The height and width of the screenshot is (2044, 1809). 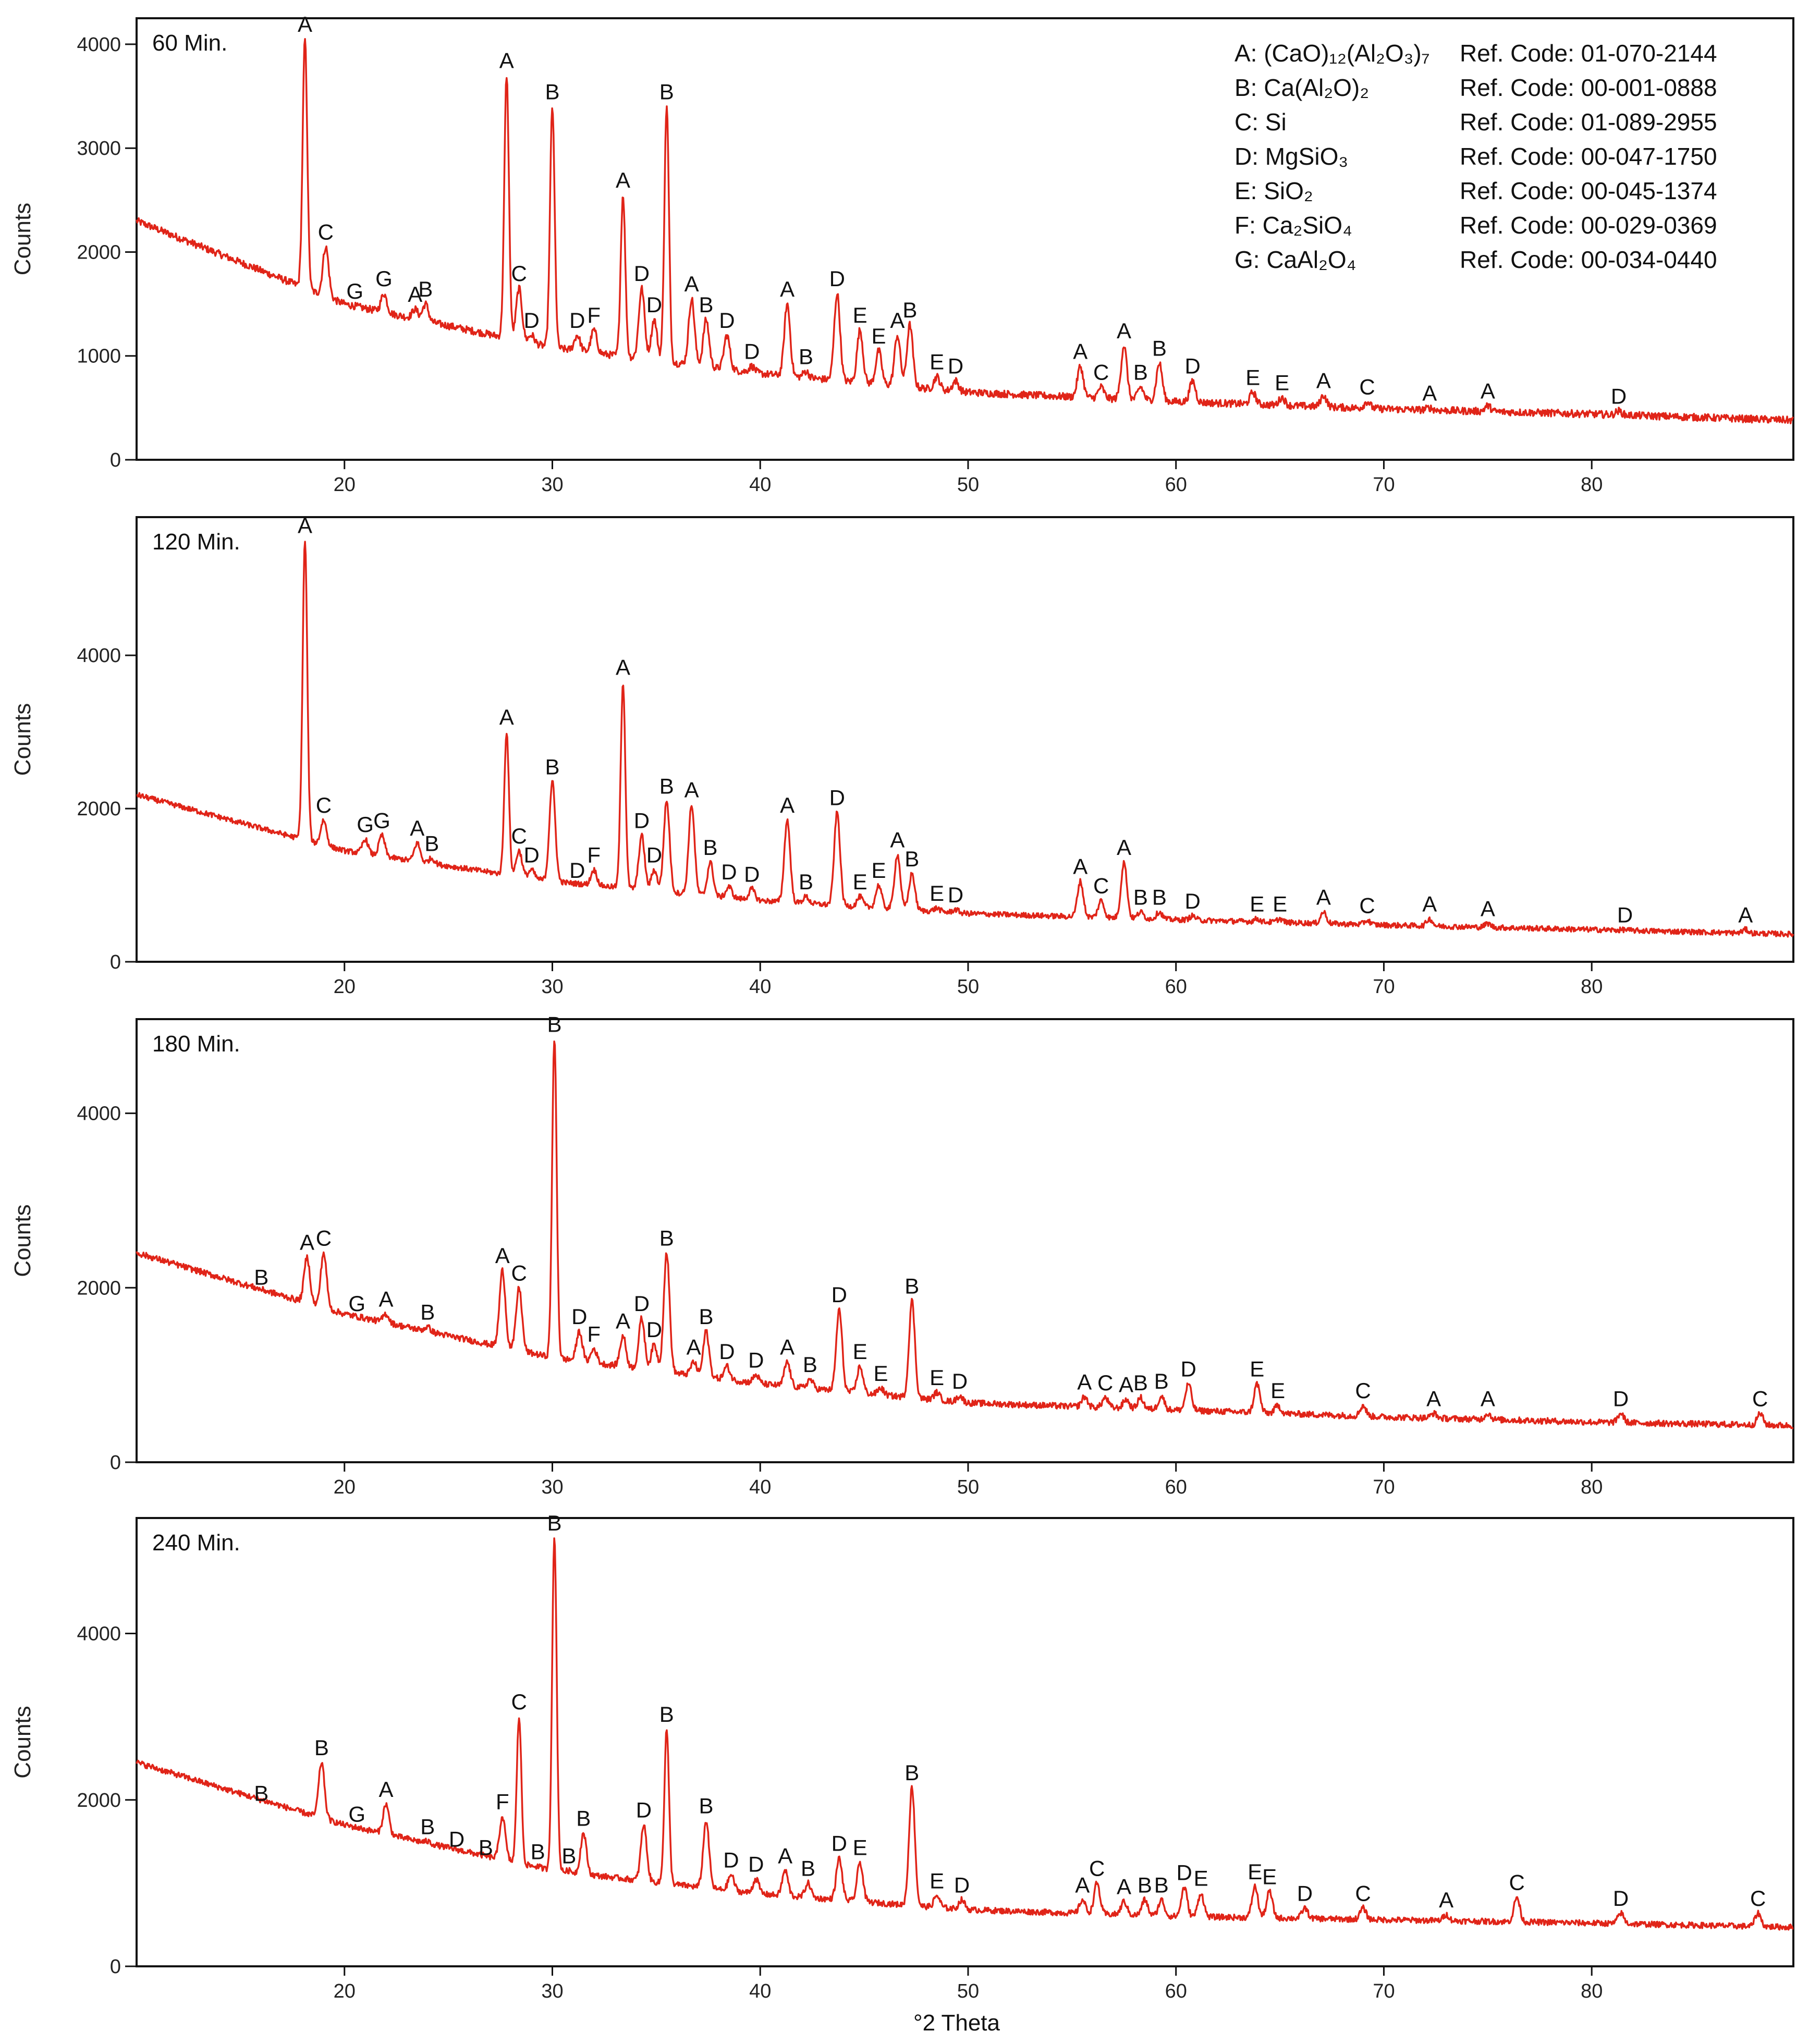 What do you see at coordinates (1273, 191) in the screenshot?
I see `legend-phase: E: SiO₂` at bounding box center [1273, 191].